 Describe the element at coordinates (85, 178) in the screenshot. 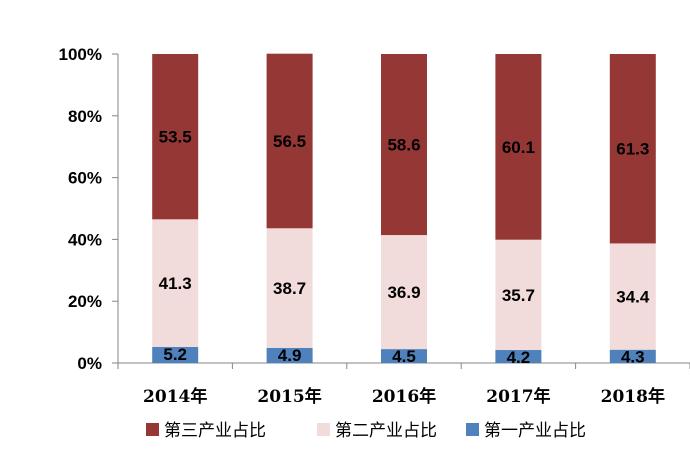

I see `y-tick-label: 60%` at that location.